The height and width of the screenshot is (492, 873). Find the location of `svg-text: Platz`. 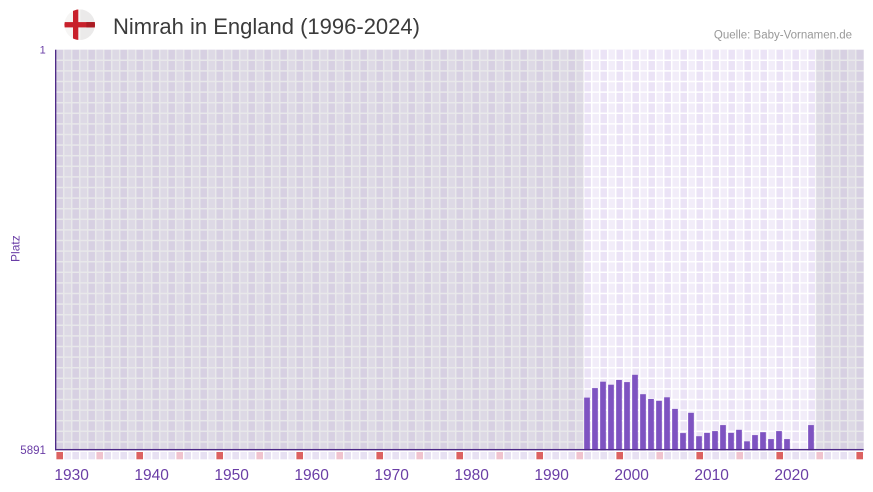

svg-text: Platz is located at coordinates (15, 248).